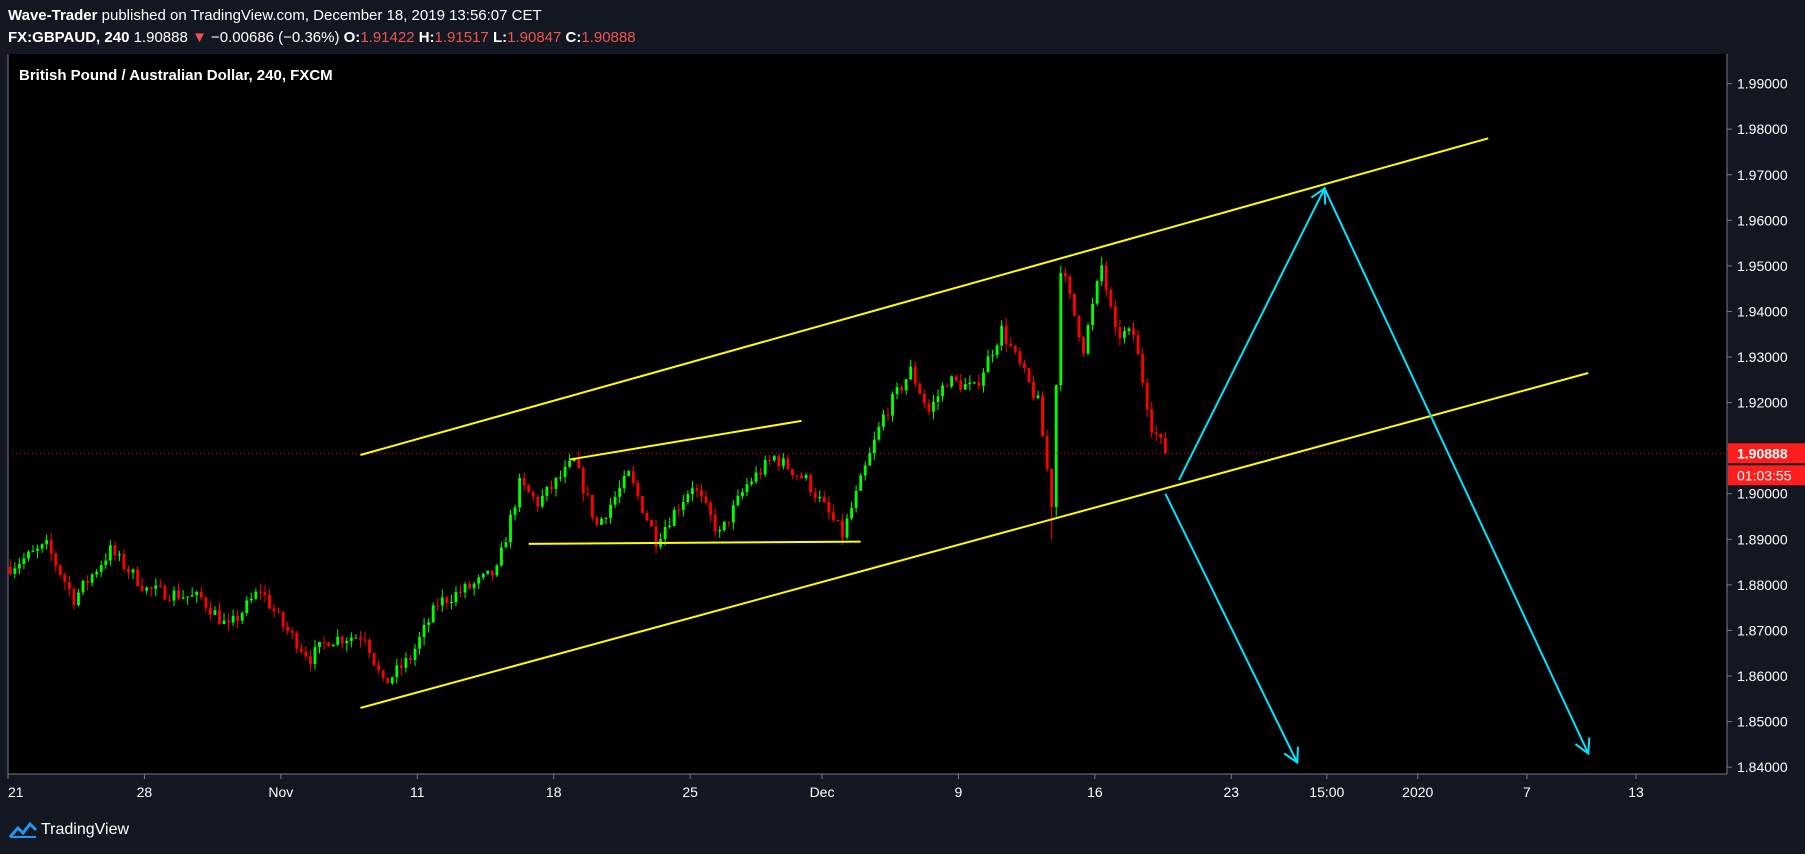  What do you see at coordinates (85, 829) in the screenshot?
I see `tradingview-brand: TradingView` at bounding box center [85, 829].